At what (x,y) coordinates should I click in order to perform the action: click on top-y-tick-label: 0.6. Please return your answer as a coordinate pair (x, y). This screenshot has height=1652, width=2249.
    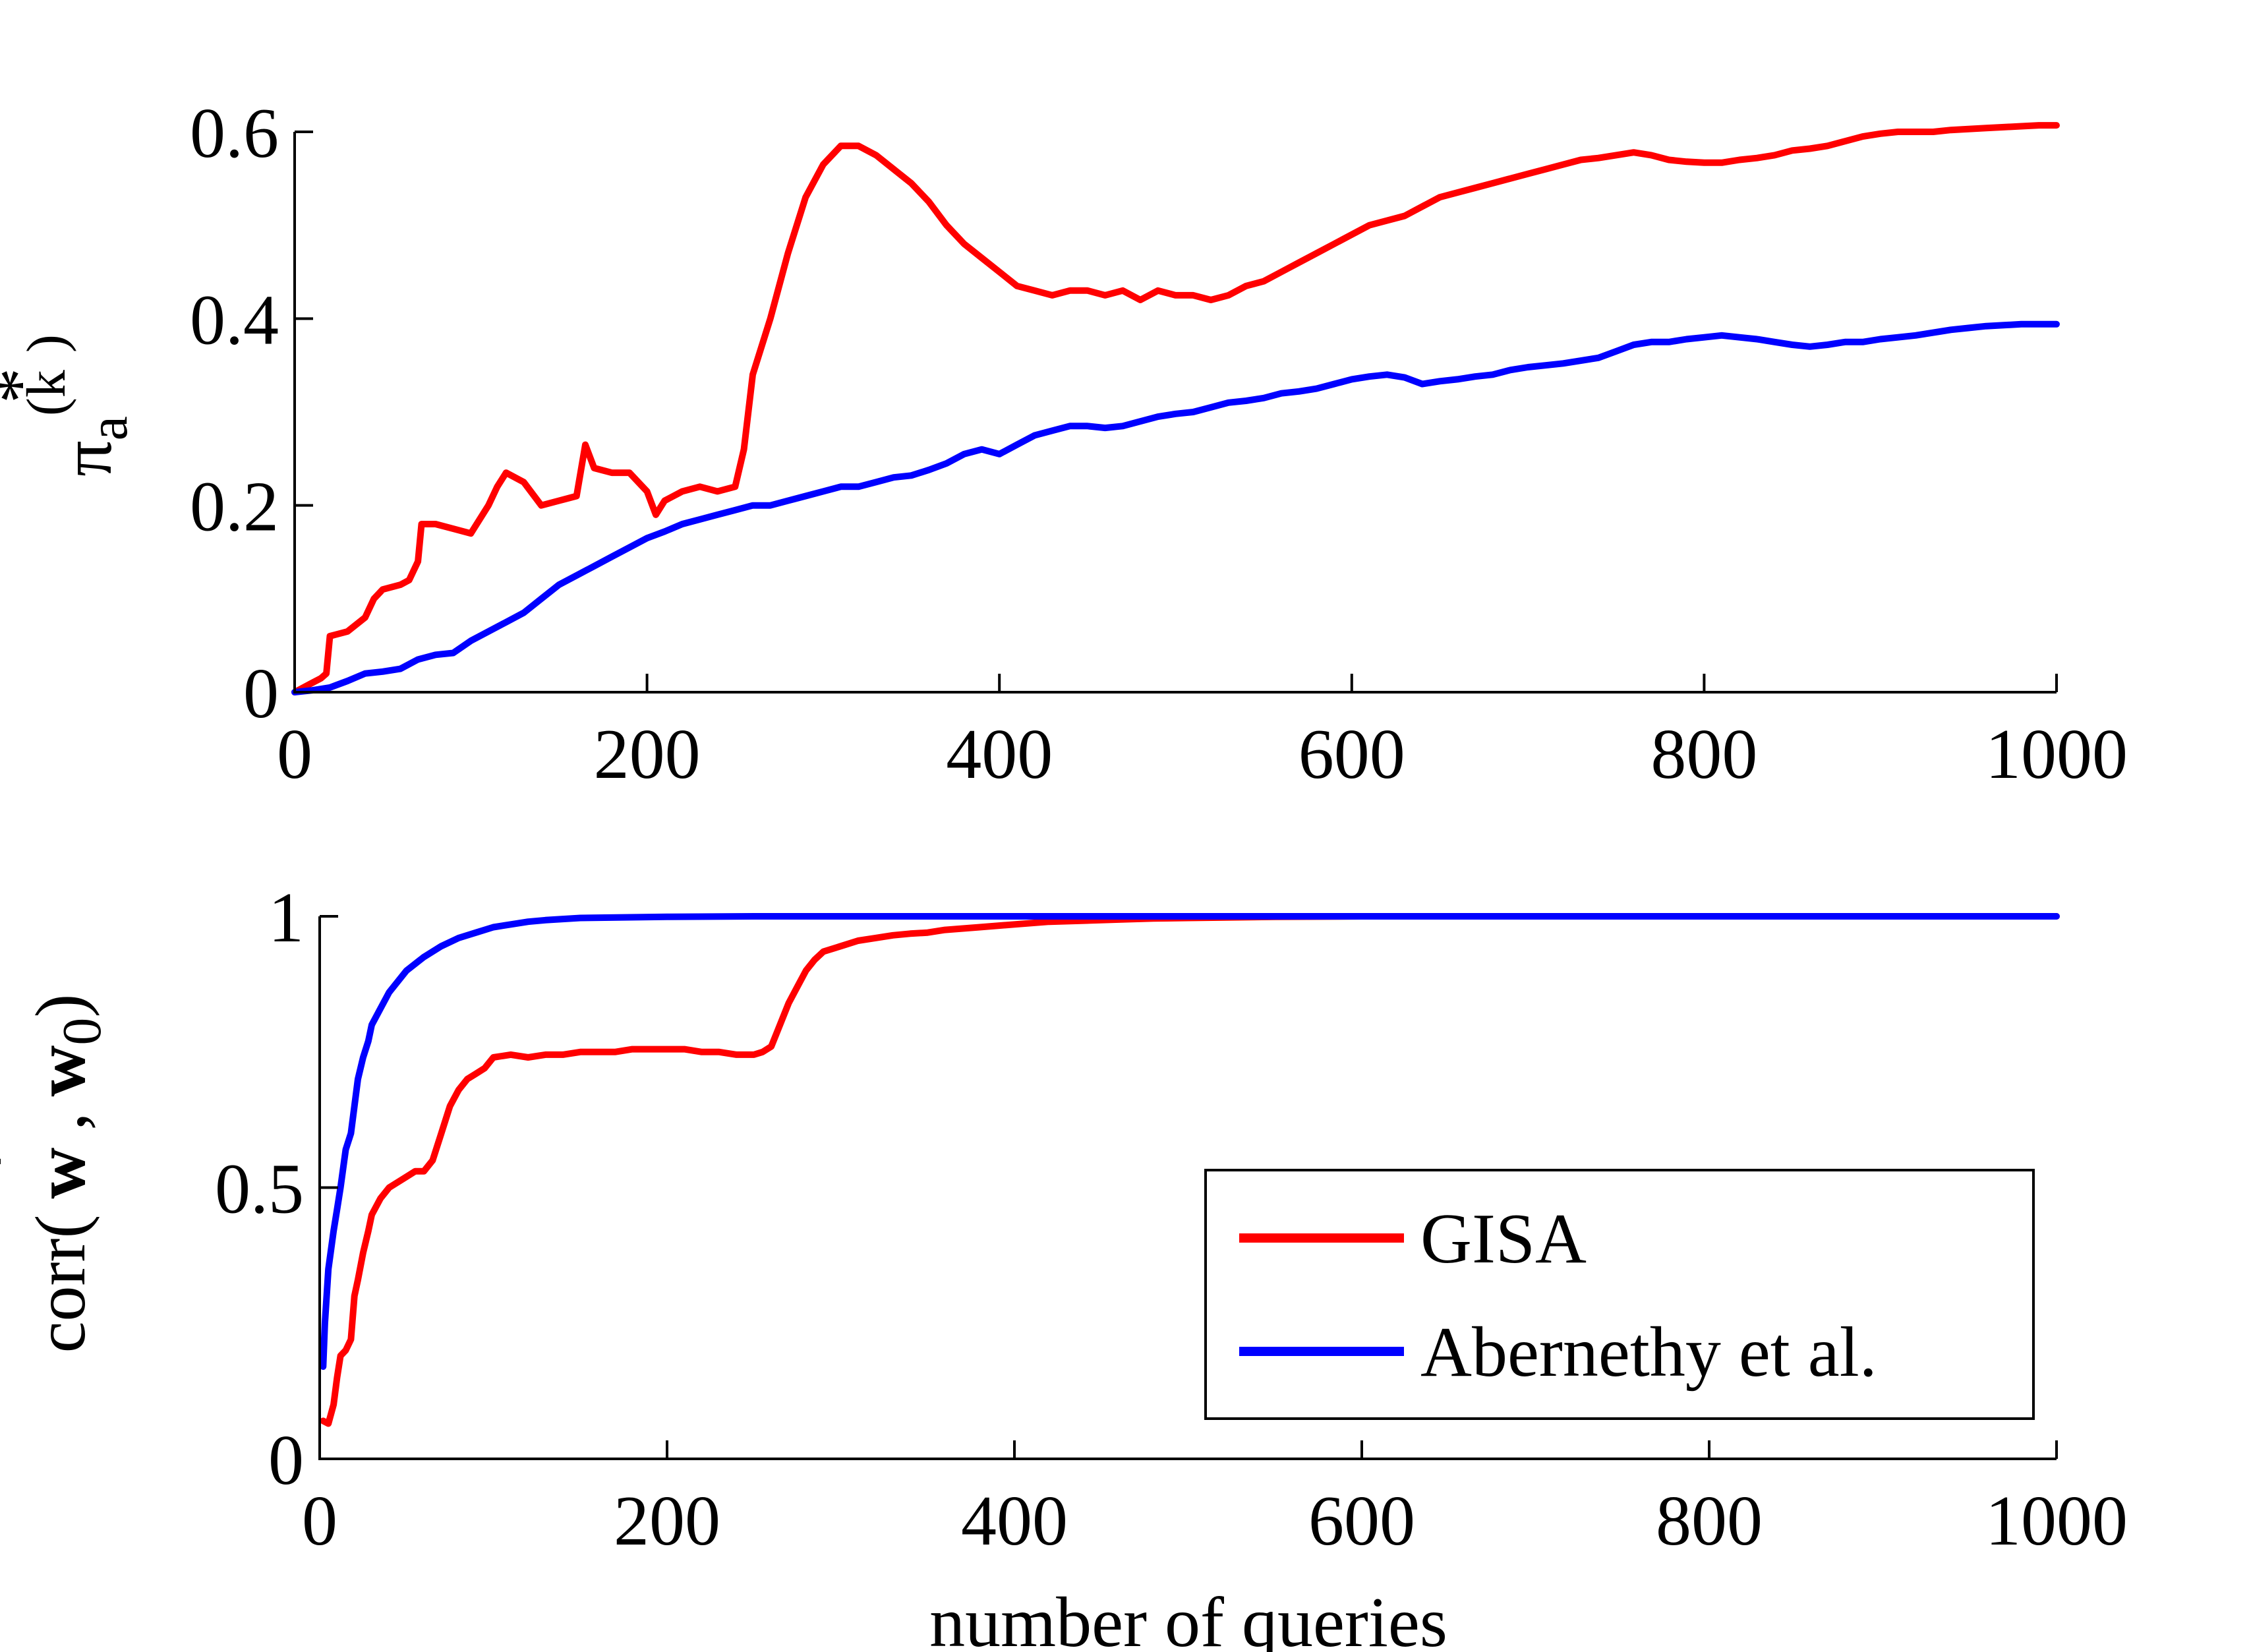
    Looking at the image, I should click on (235, 133).